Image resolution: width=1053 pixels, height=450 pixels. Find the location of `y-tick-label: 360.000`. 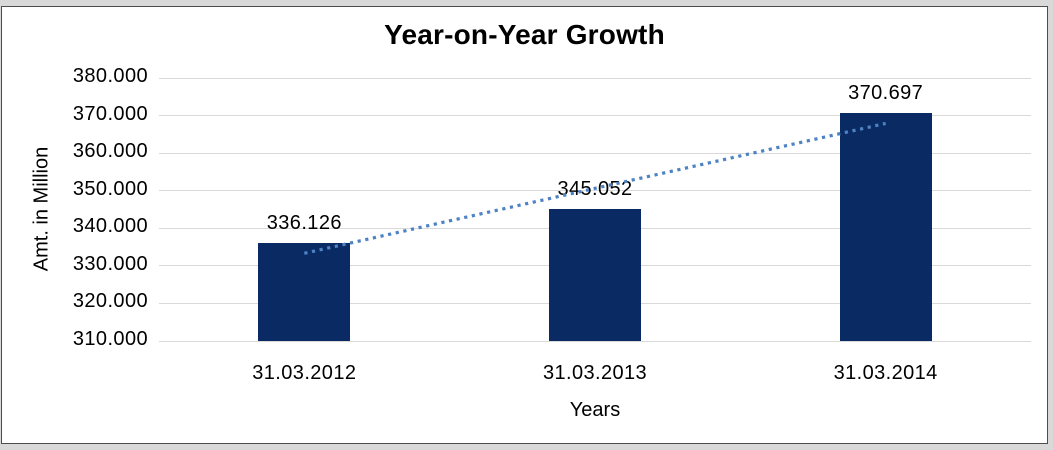

y-tick-label: 360.000 is located at coordinates (110, 151).